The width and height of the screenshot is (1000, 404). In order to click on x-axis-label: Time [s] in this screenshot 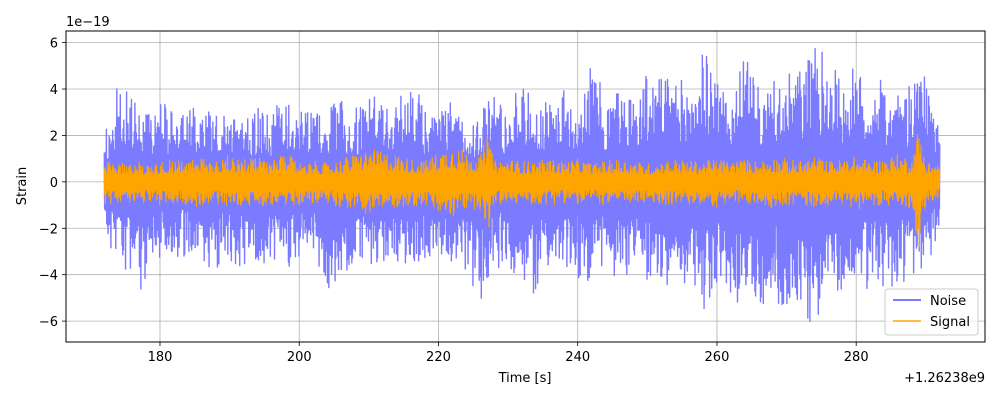, I will do `click(525, 378)`.